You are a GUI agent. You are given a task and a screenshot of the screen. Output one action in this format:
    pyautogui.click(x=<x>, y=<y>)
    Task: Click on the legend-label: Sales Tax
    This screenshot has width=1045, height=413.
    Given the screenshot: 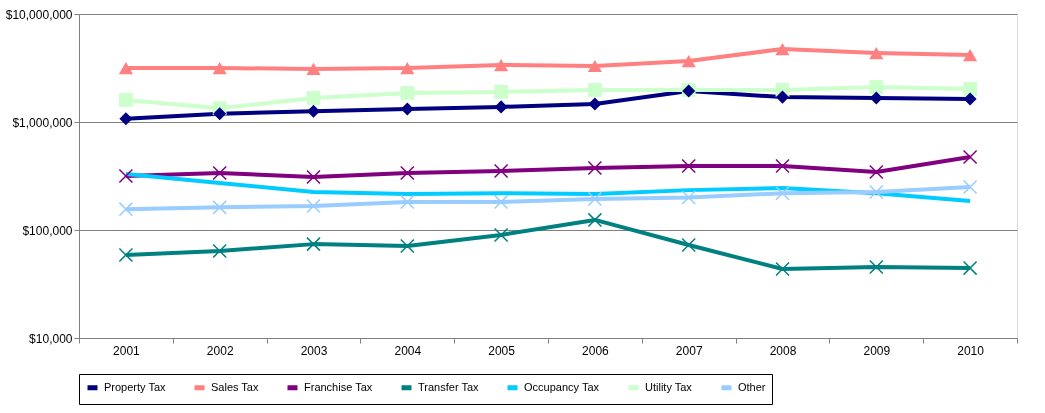 What is the action you would take?
    pyautogui.click(x=235, y=386)
    